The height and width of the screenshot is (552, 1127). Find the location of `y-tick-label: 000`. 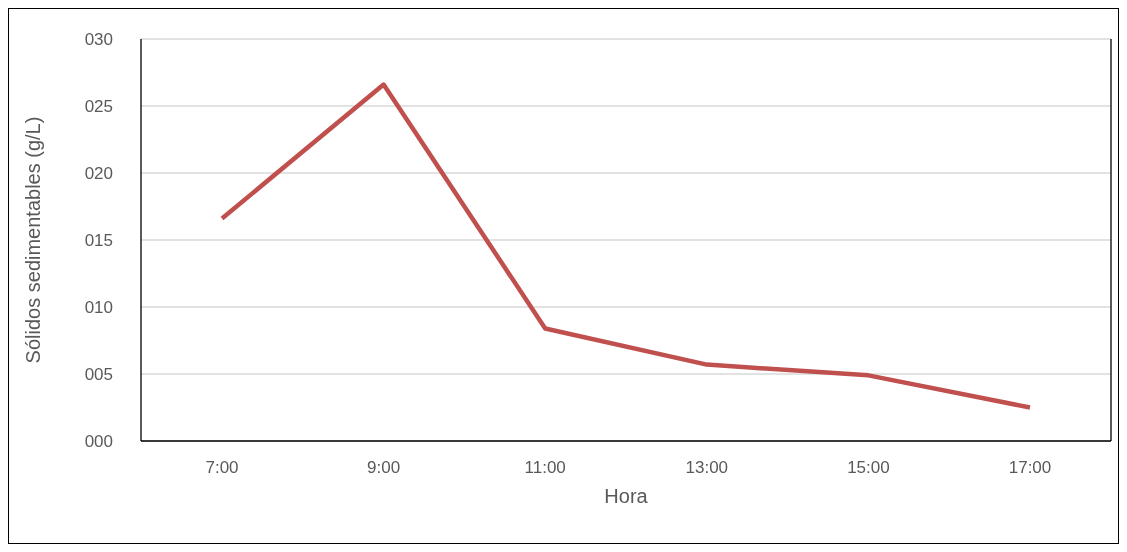

y-tick-label: 000 is located at coordinates (98, 442).